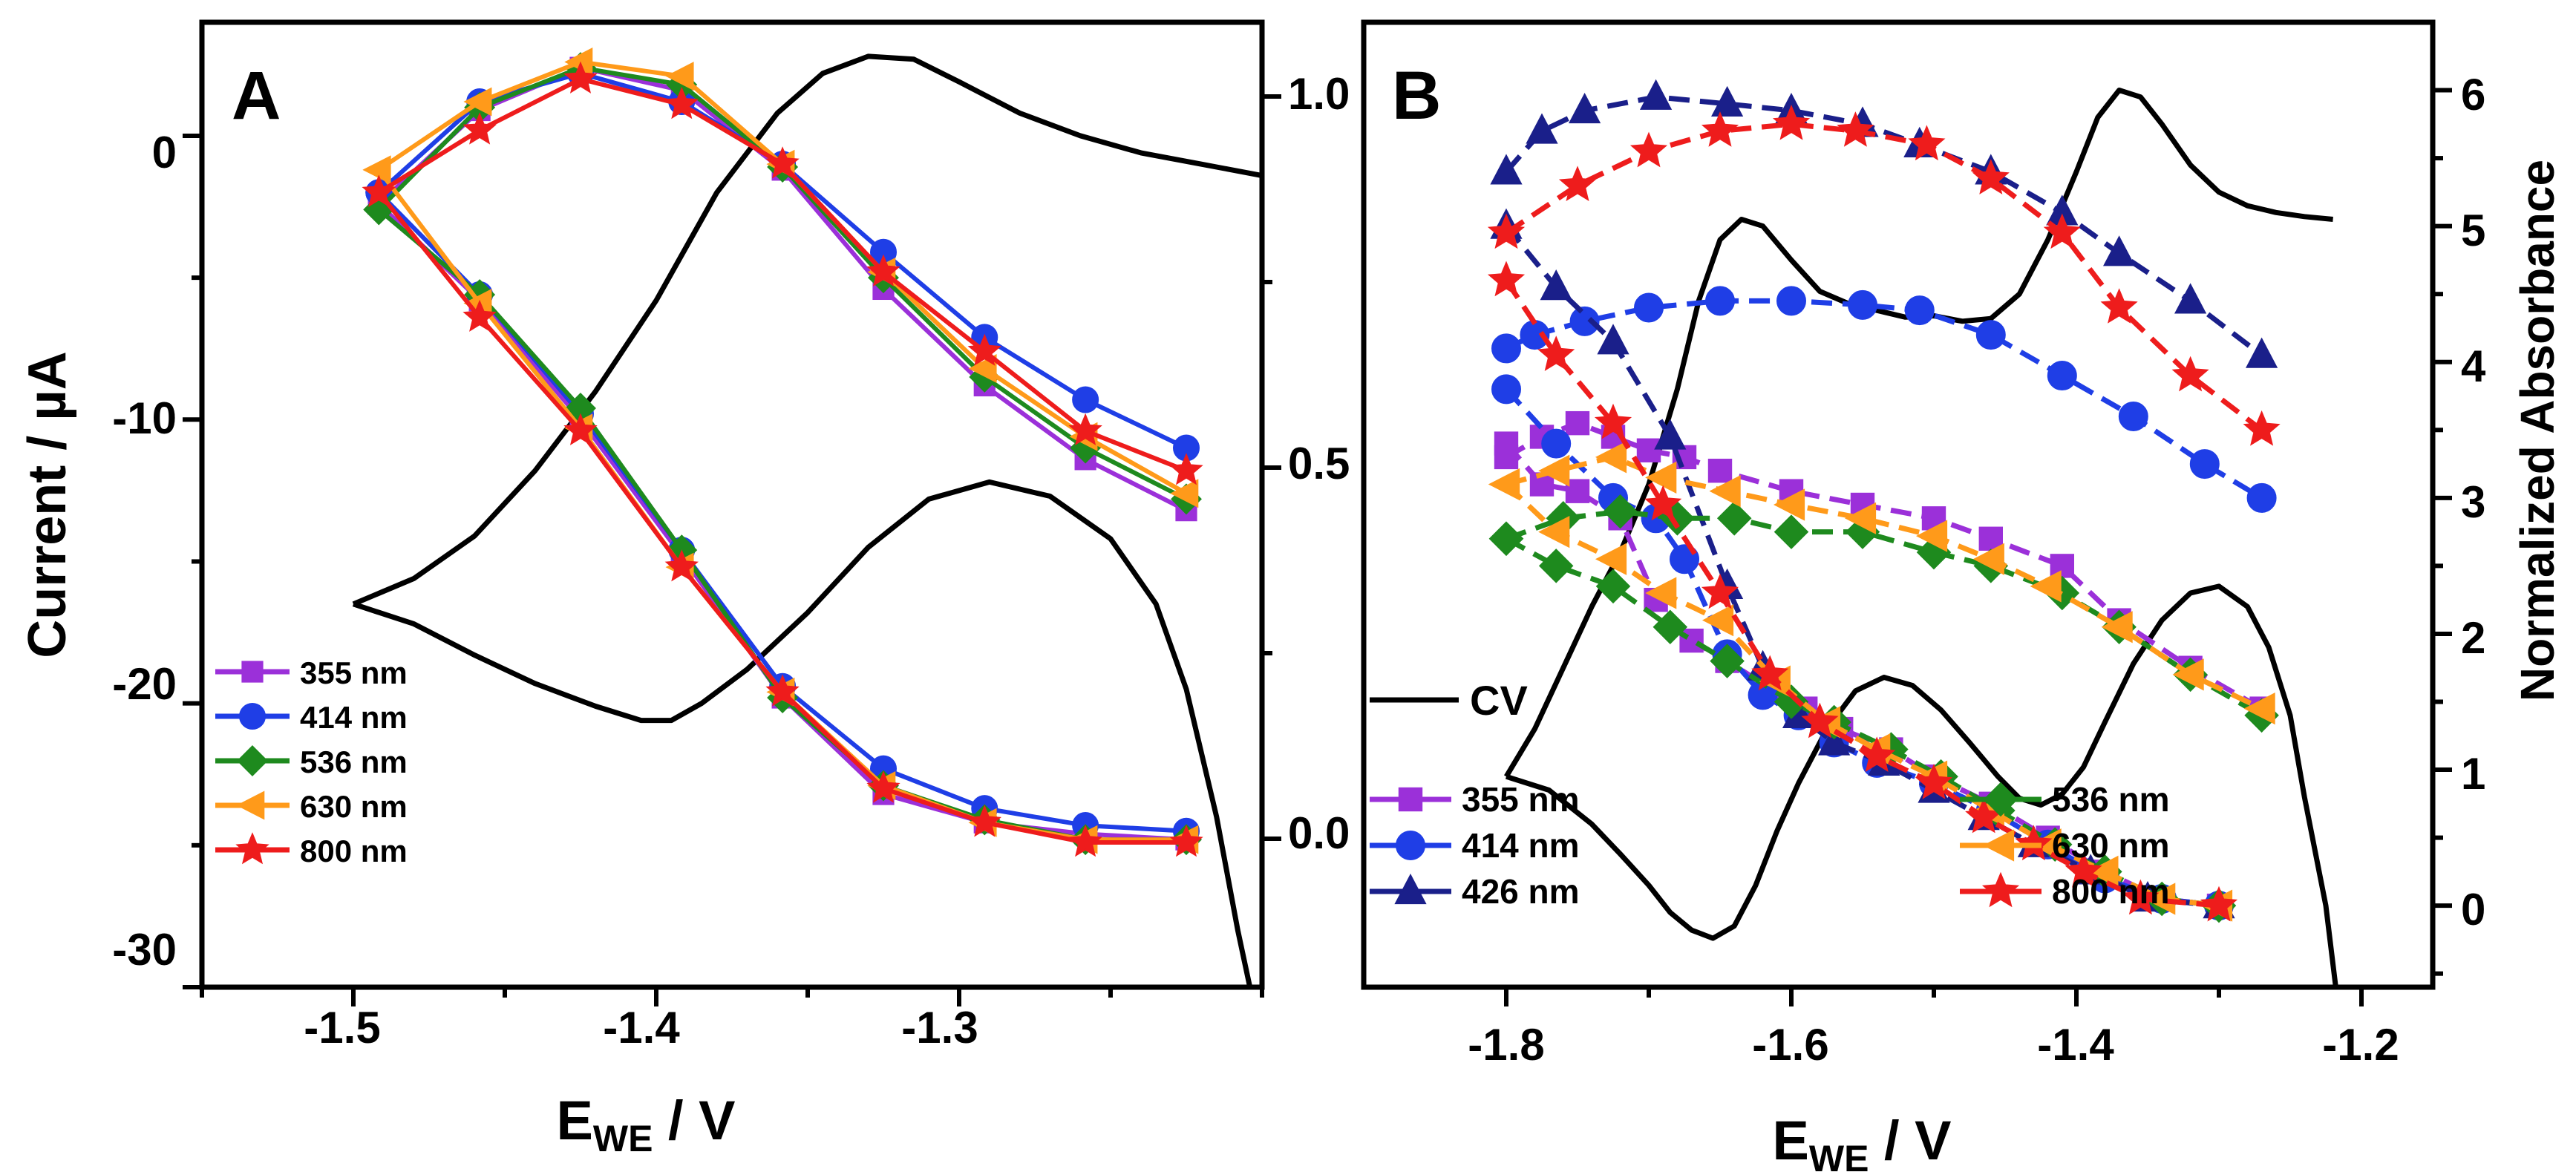 Image resolution: width=2576 pixels, height=1172 pixels. What do you see at coordinates (1506, 1045) in the screenshot?
I see `x-tick-label: -1.8` at bounding box center [1506, 1045].